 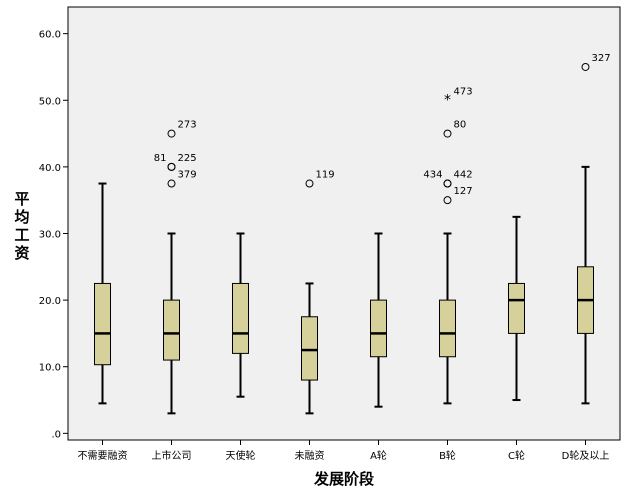 What do you see at coordinates (586, 455) in the screenshot?
I see `x-tick-label: D轮及以上` at bounding box center [586, 455].